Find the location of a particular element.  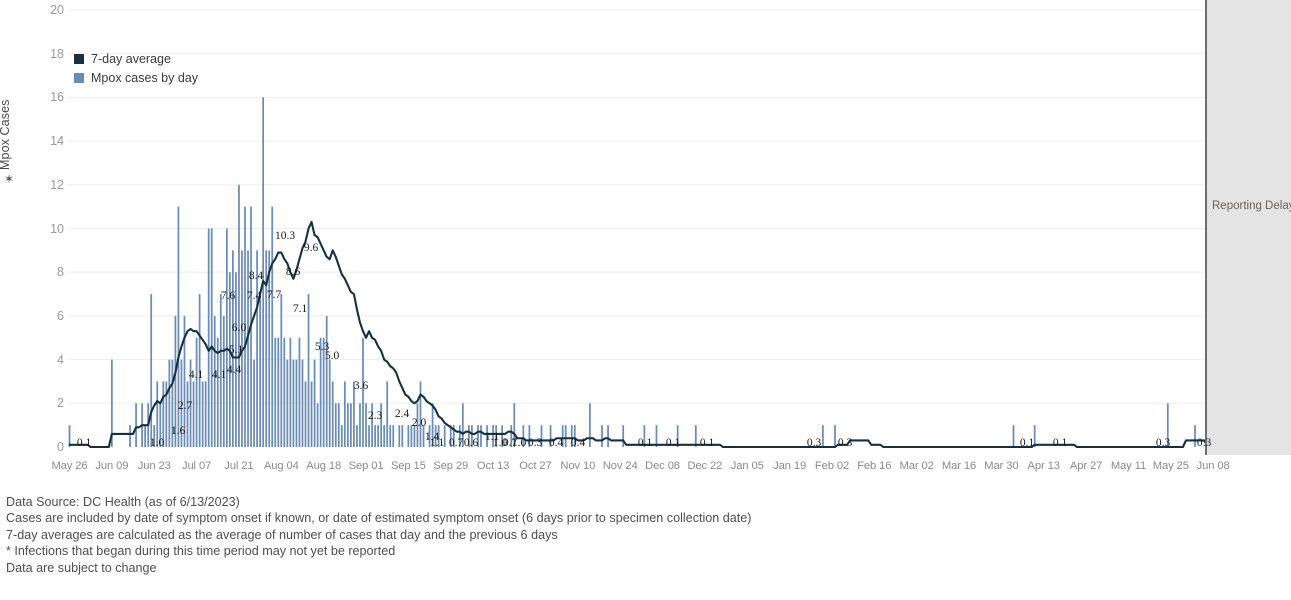

reporting-delay-border is located at coordinates (1206, 227).